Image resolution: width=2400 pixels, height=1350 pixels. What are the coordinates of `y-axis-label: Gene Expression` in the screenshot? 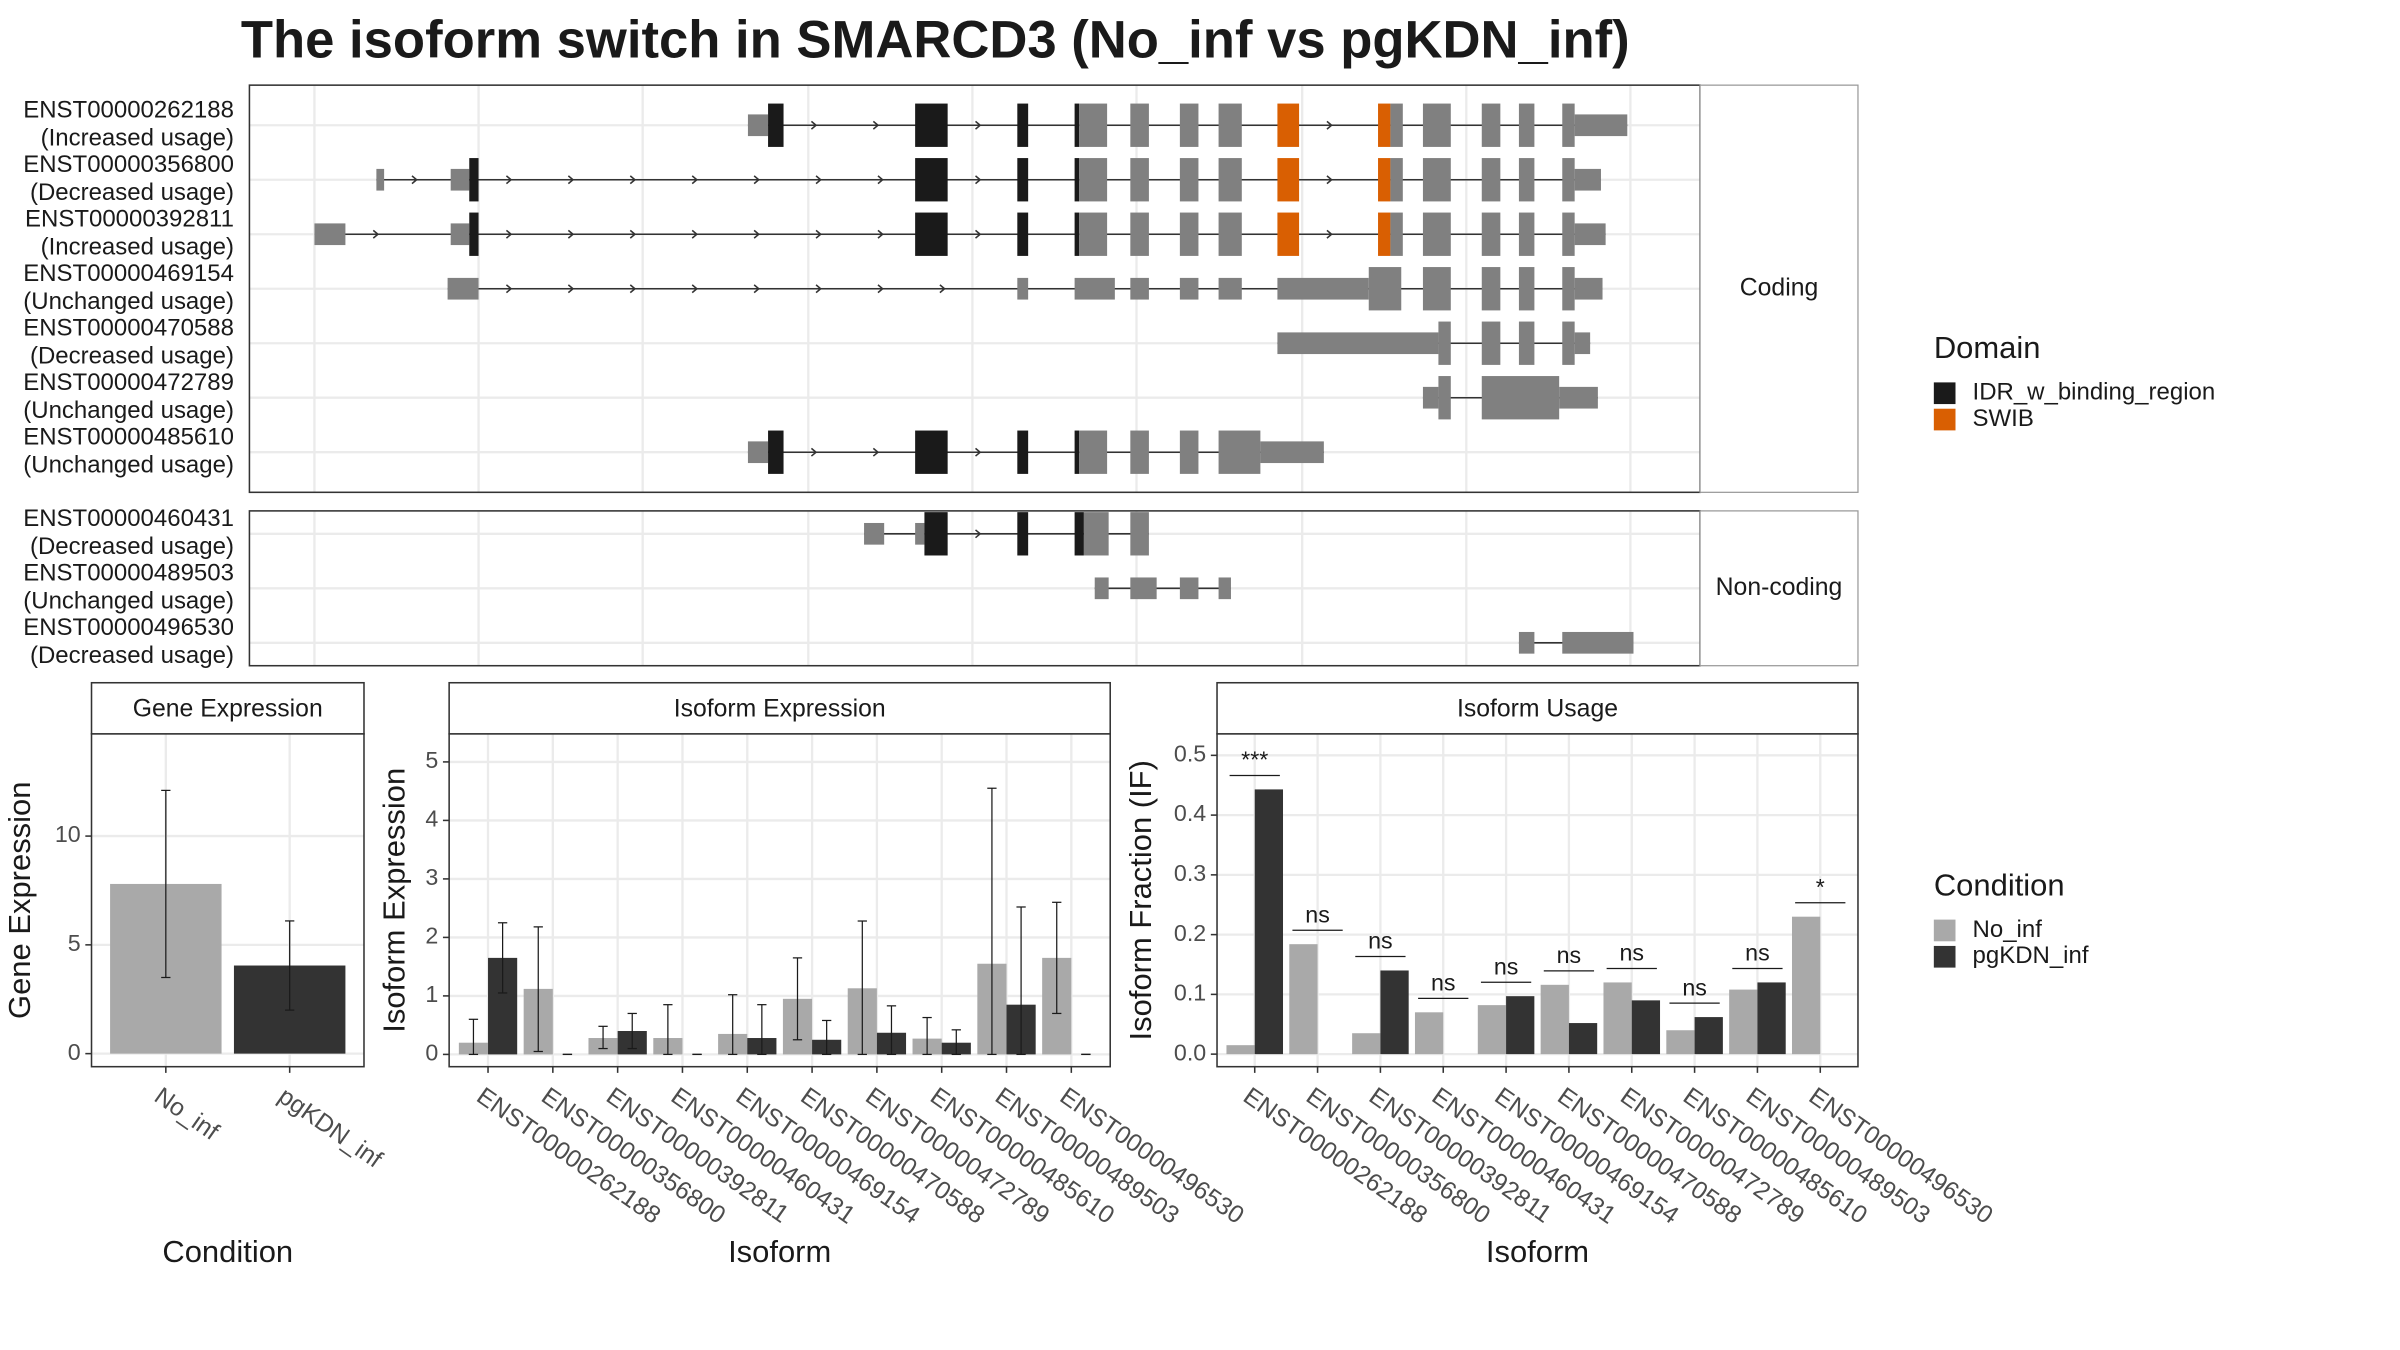 It's located at (19, 900).